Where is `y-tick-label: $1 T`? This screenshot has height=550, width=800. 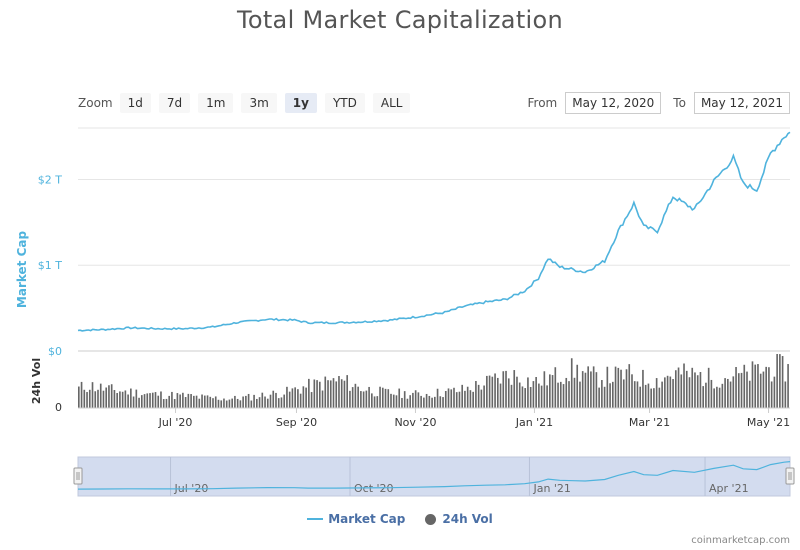 y-tick-label: $1 T is located at coordinates (50, 265).